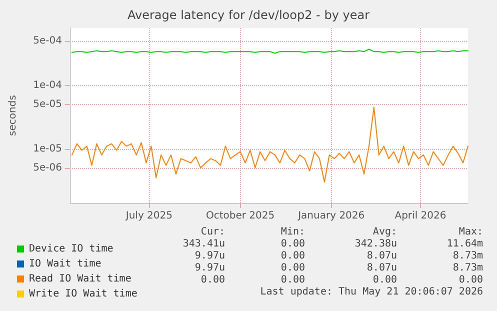 This screenshot has height=311, width=497. Describe the element at coordinates (372, 292) in the screenshot. I see `text: Last update: Thu May 21 20:06:07 2026` at that location.